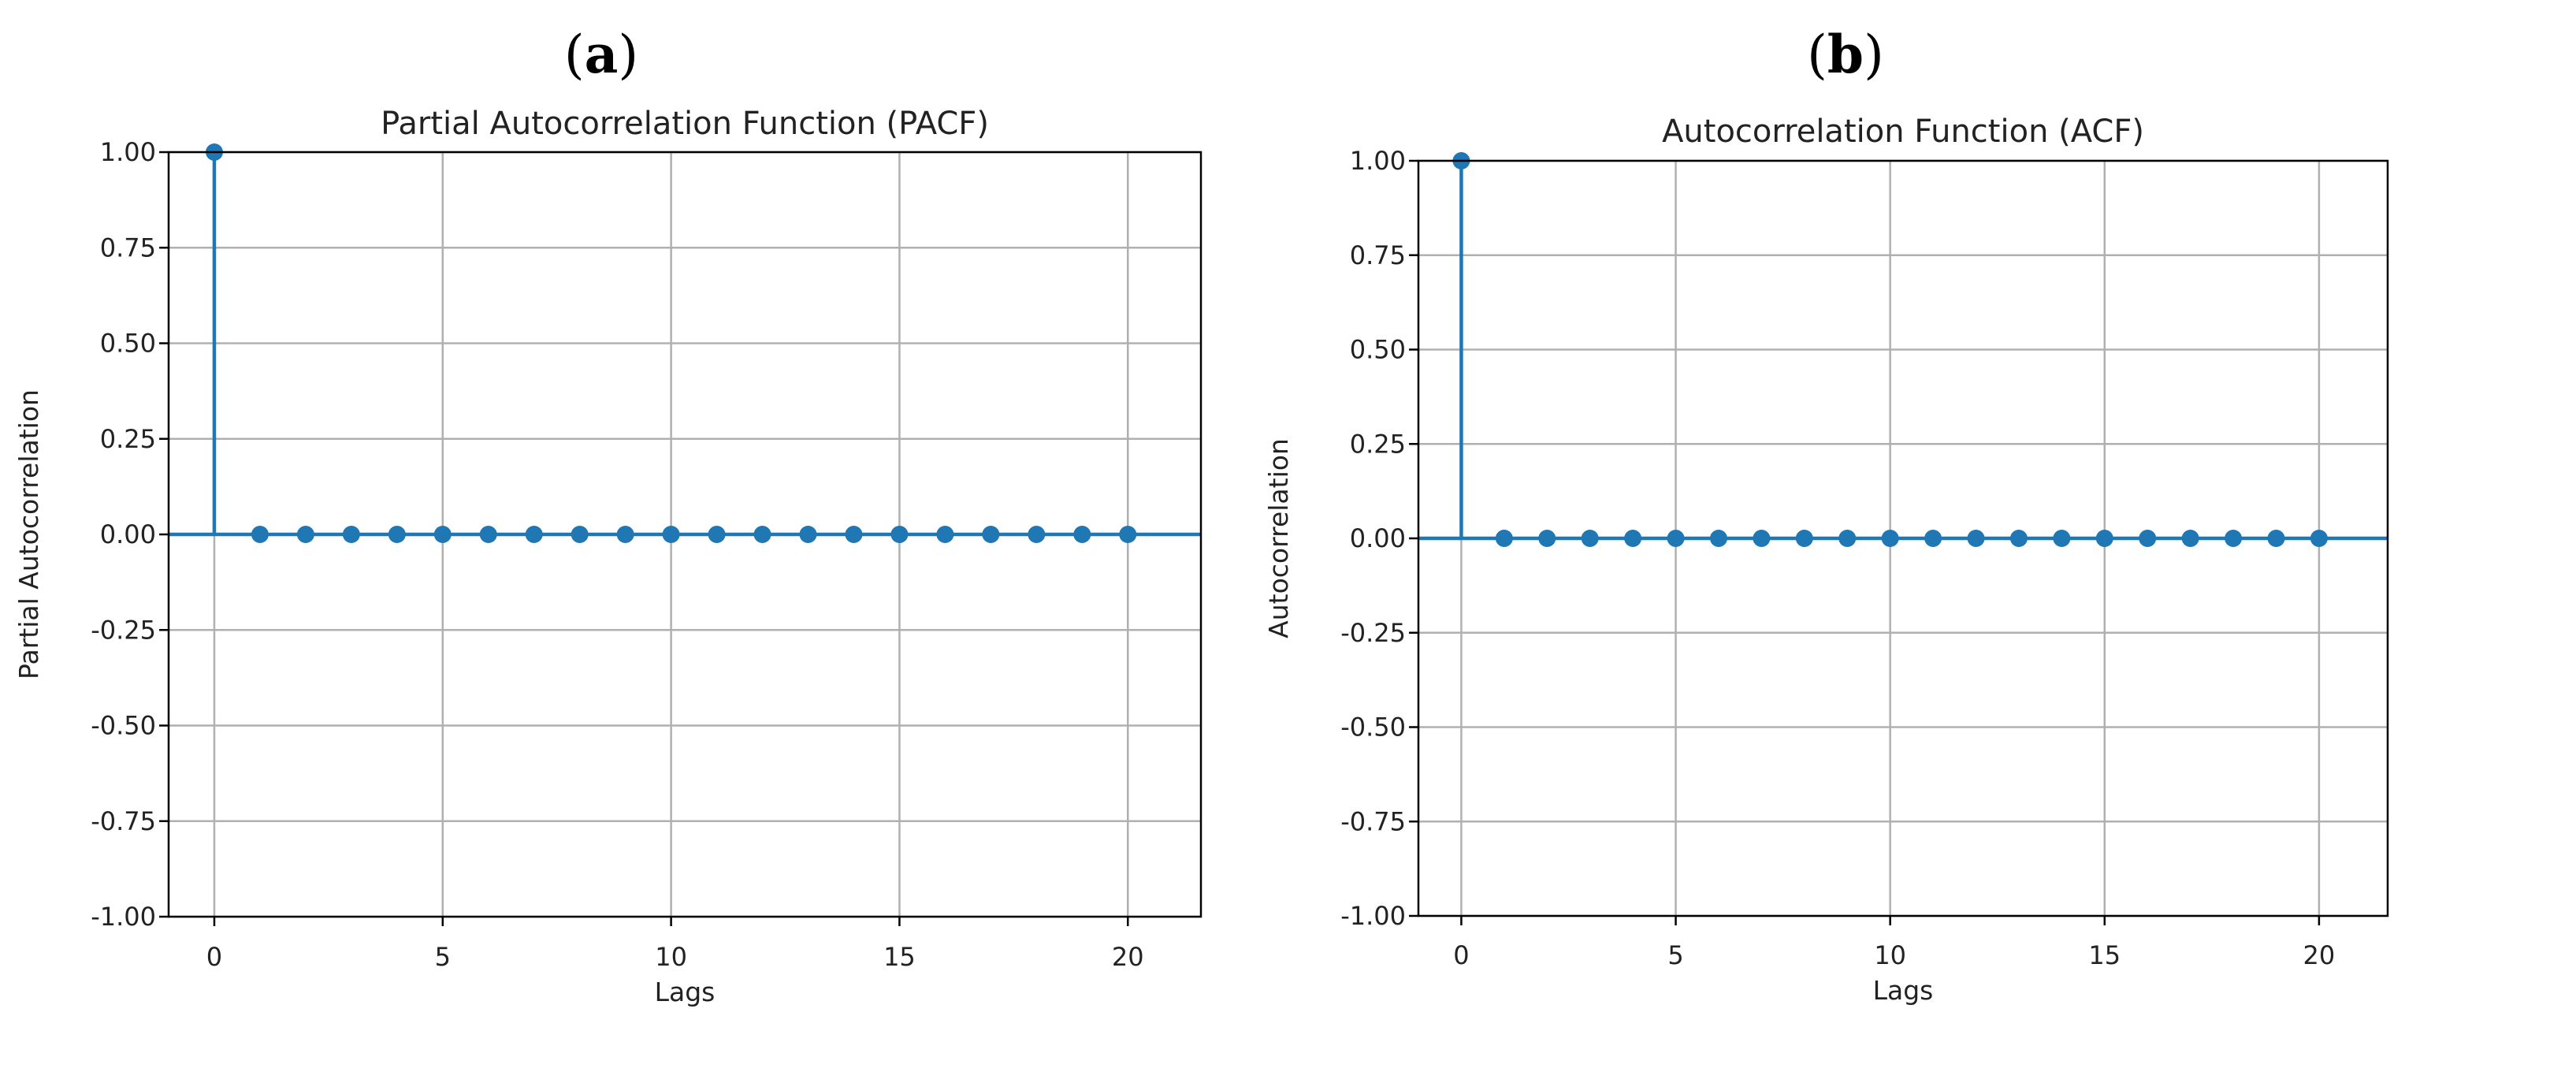  Describe the element at coordinates (28, 534) in the screenshot. I see `y-axis-label: Partial Autocorrelation` at that location.